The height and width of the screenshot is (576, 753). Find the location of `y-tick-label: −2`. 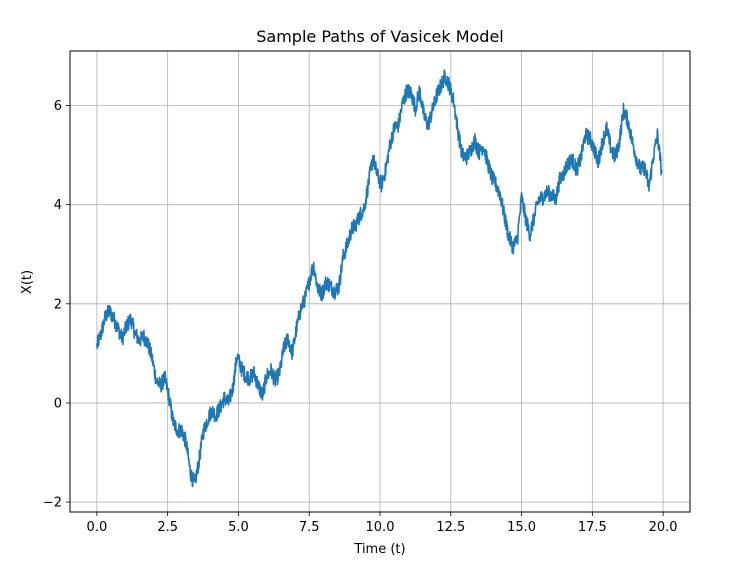

y-tick-label: −2 is located at coordinates (52, 503).